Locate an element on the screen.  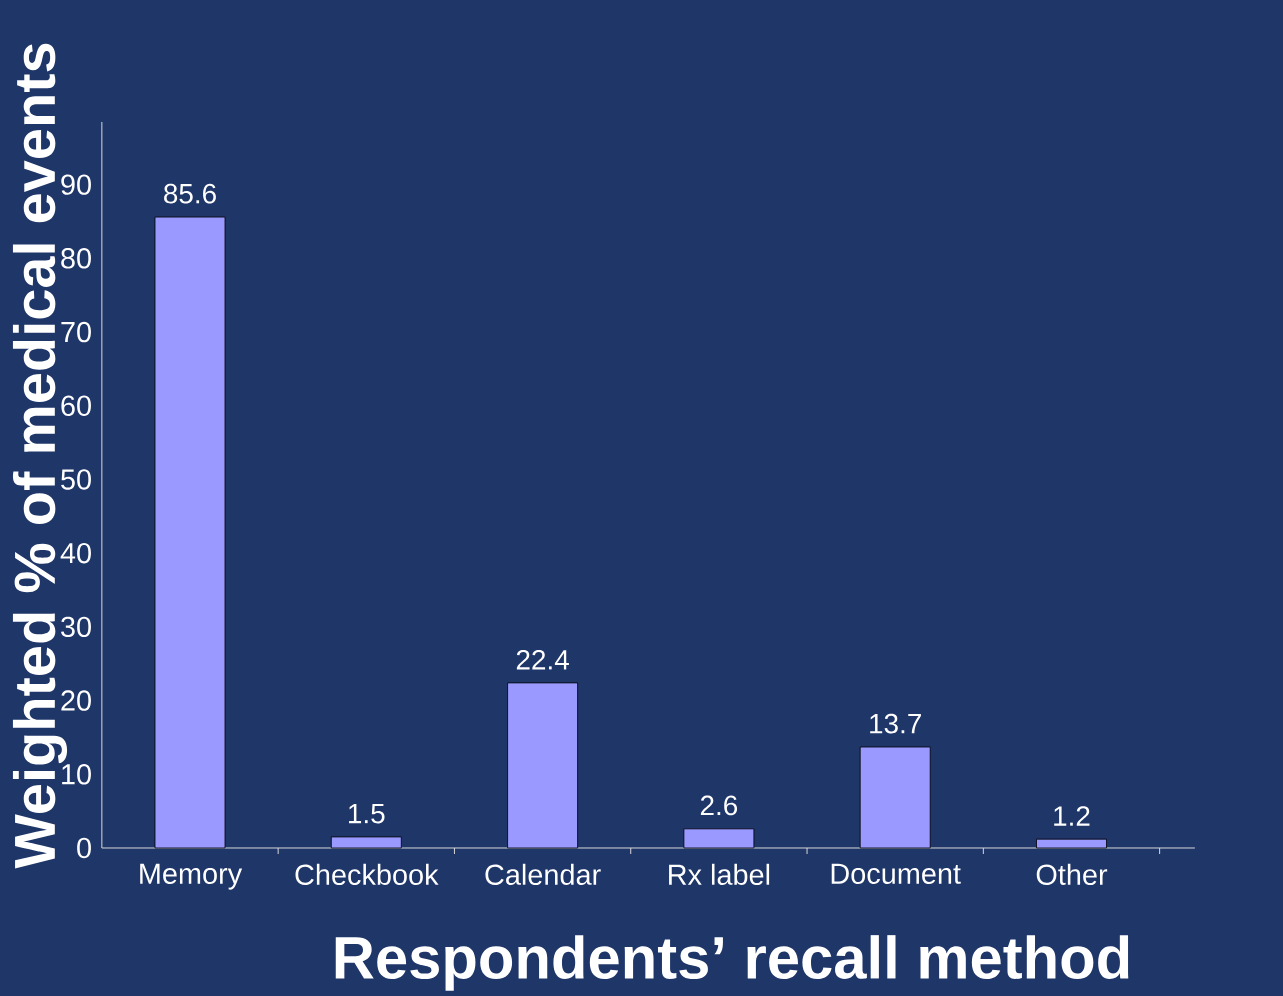
x-tick-label: Calendar is located at coordinates (543, 874).